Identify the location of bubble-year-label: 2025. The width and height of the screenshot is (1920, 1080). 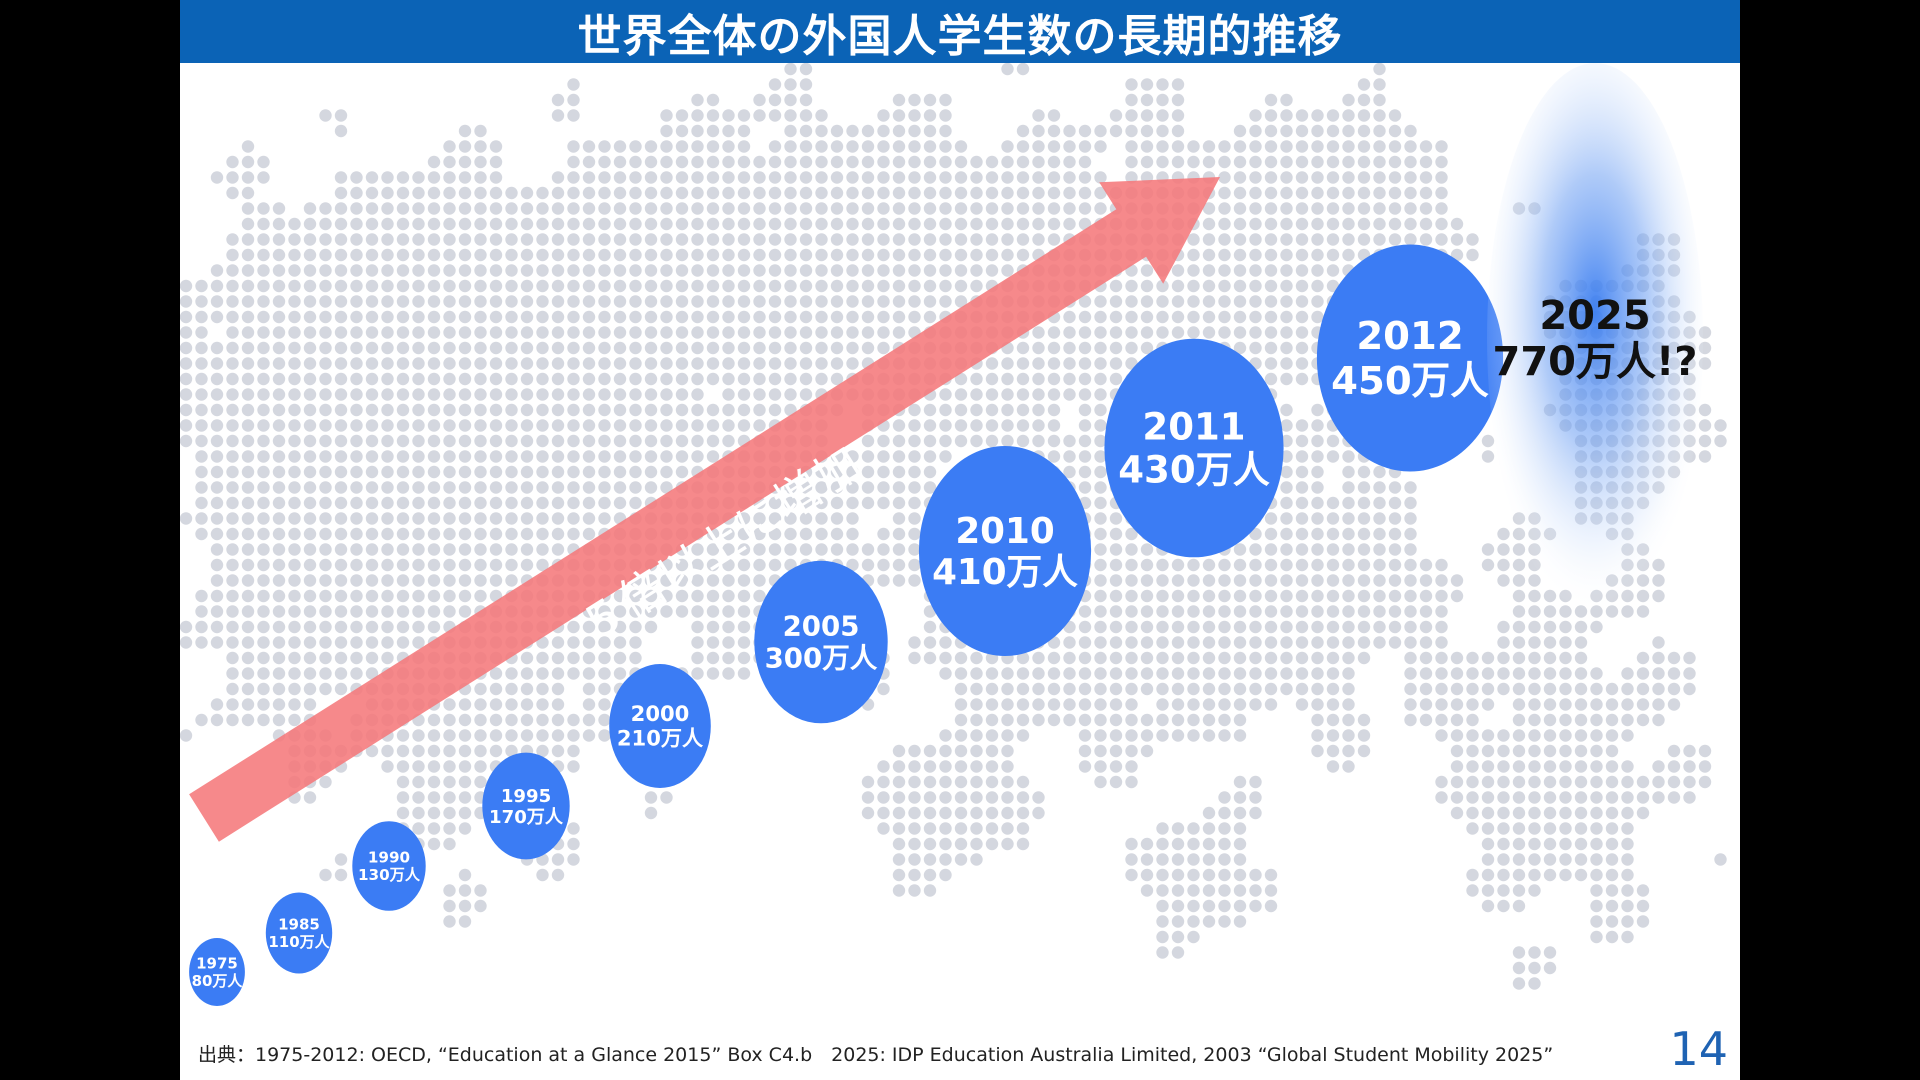
(1594, 316).